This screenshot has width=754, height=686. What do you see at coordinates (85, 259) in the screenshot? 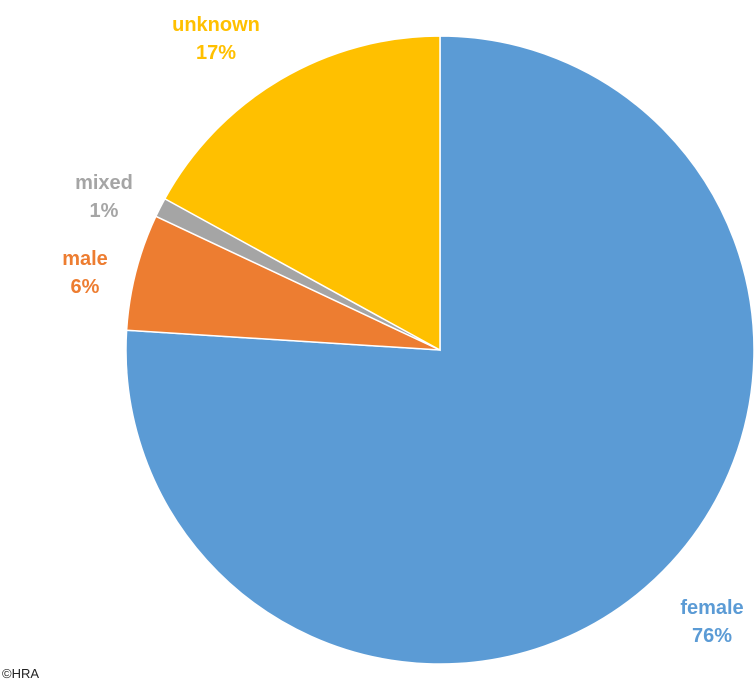
I see `slice-label-male: male` at bounding box center [85, 259].